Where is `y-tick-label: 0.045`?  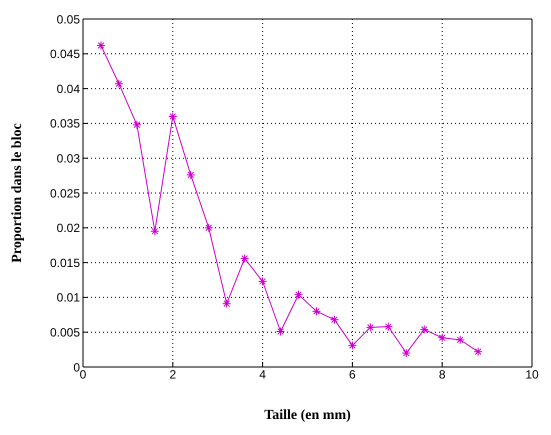 y-tick-label: 0.045 is located at coordinates (65, 54).